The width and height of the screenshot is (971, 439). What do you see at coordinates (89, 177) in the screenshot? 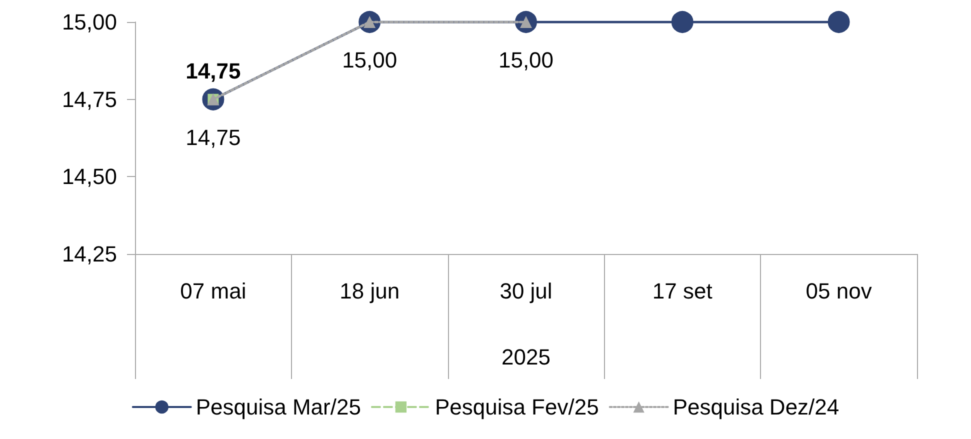
I see `y-tick-label: 14,50` at bounding box center [89, 177].